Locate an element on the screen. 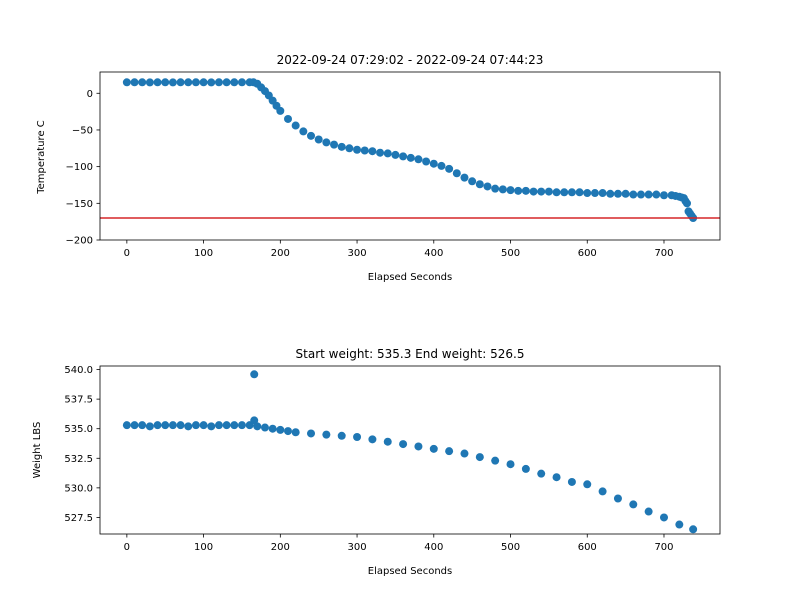  weight-x-axis-label: Elapsed Seconds is located at coordinates (410, 571).